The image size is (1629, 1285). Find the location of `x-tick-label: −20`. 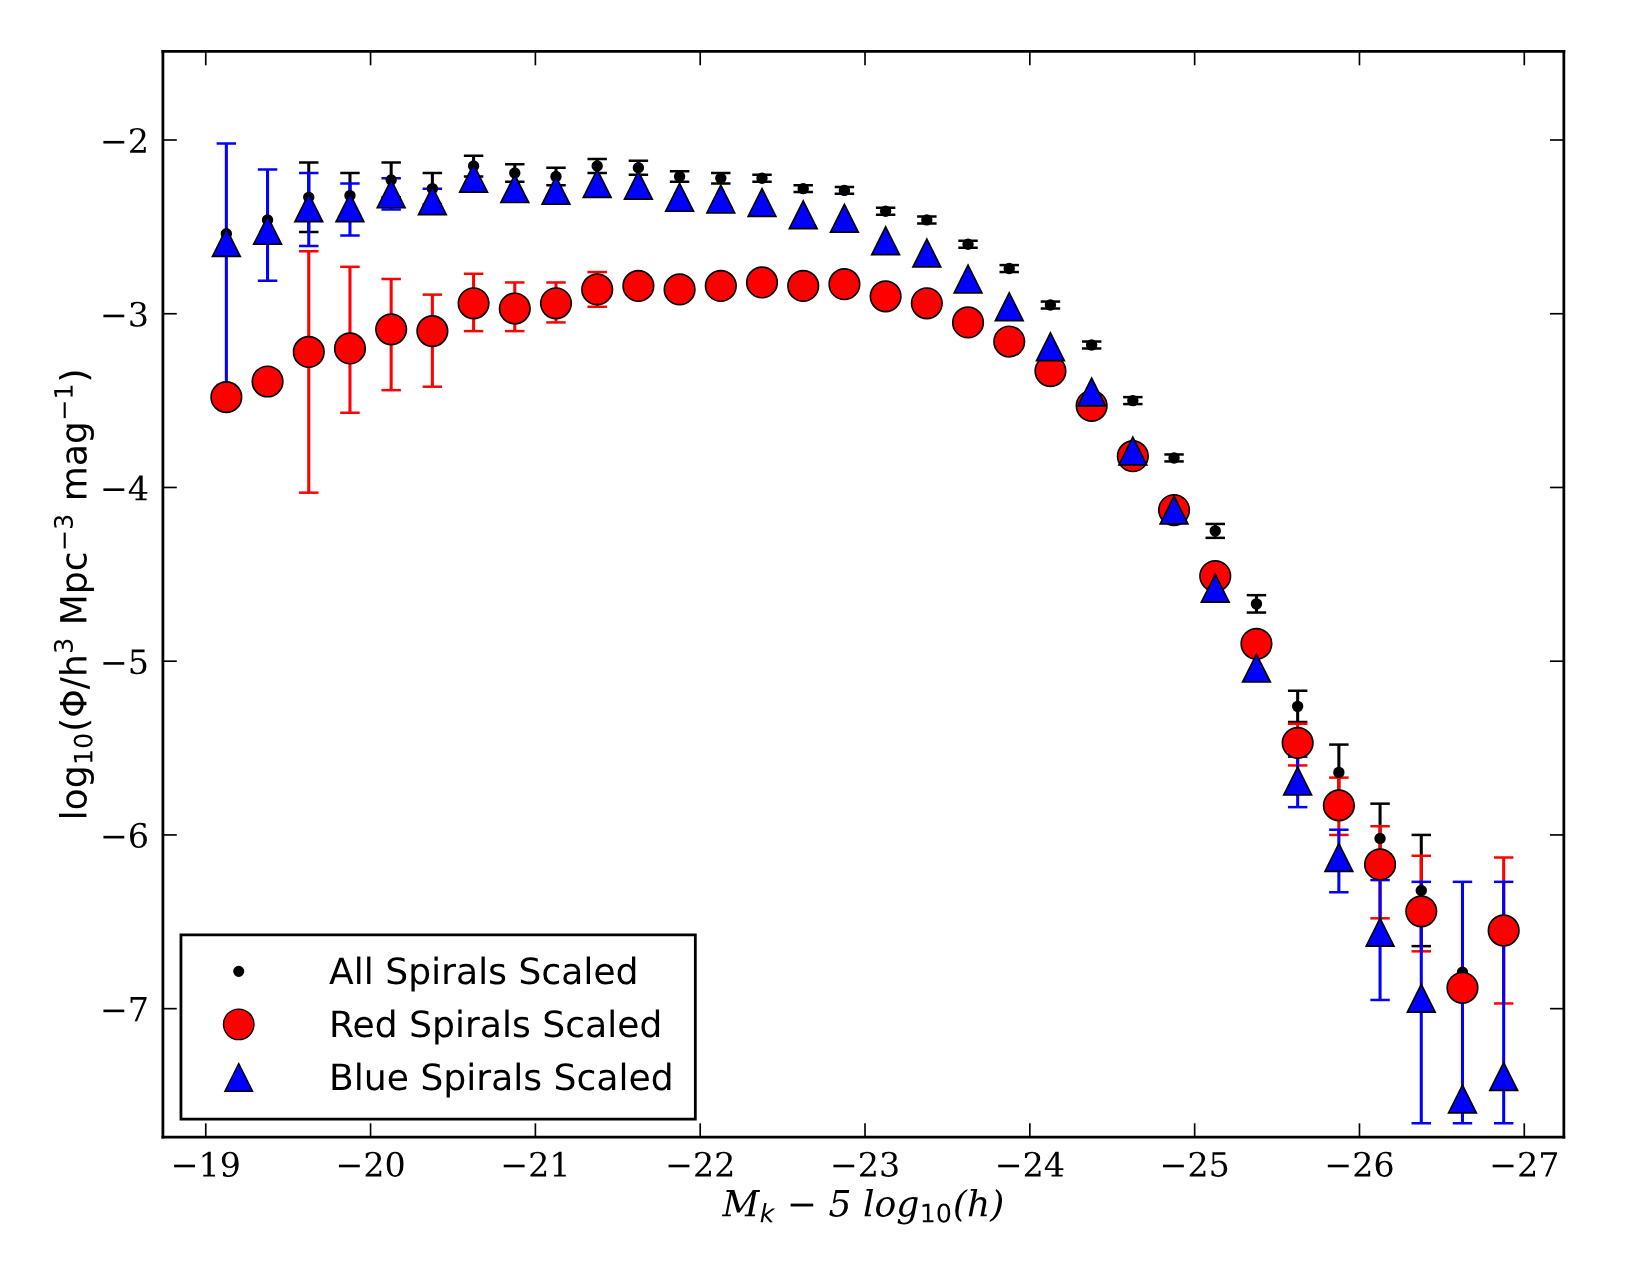

x-tick-label: −20 is located at coordinates (371, 1164).